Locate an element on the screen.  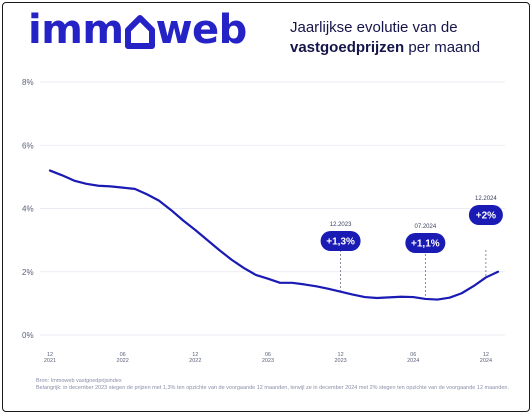
title-line-2: vastgoedprijzen per maand is located at coordinates (405, 48).